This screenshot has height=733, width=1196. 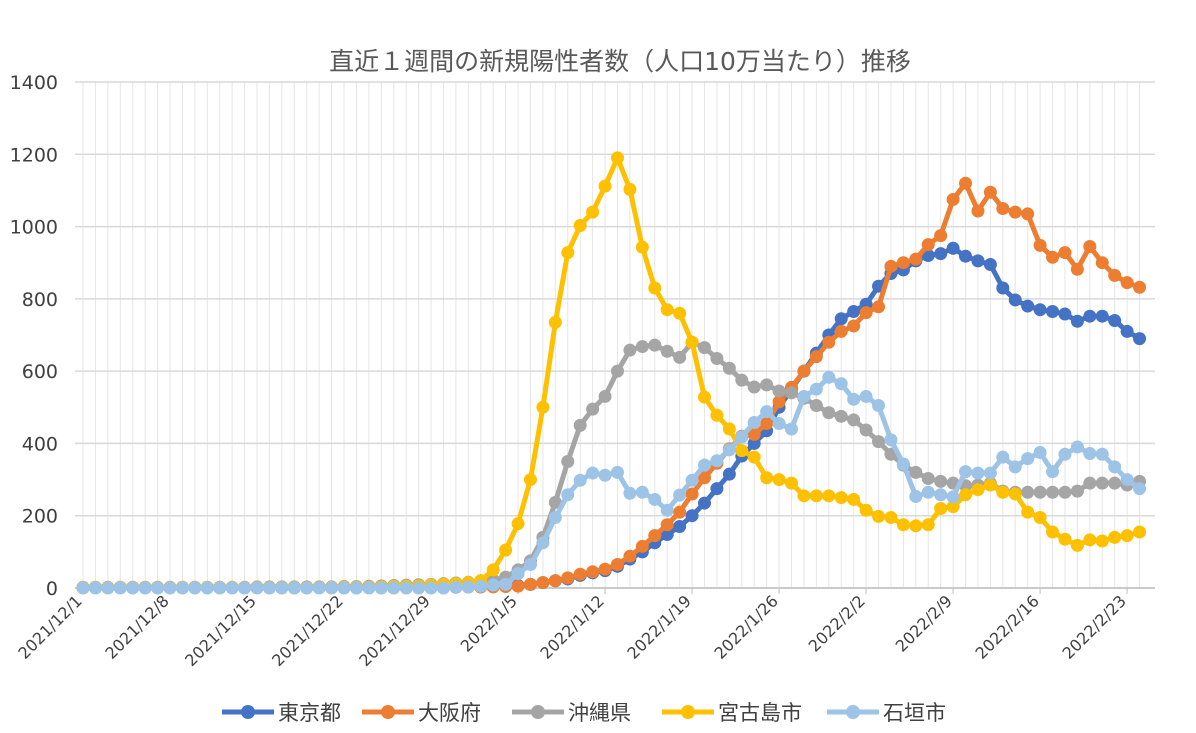 I want to click on x-tick-label: 2021/12/29, so click(x=394, y=630).